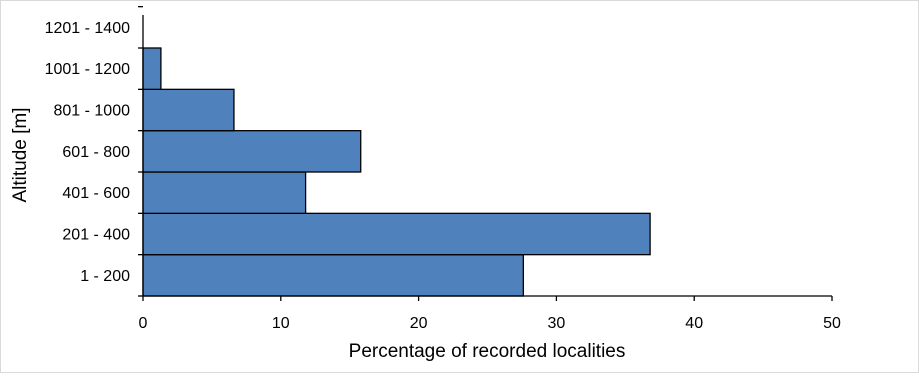 The image size is (919, 377). What do you see at coordinates (96, 193) in the screenshot?
I see `y-tick-label: 401 - 600` at bounding box center [96, 193].